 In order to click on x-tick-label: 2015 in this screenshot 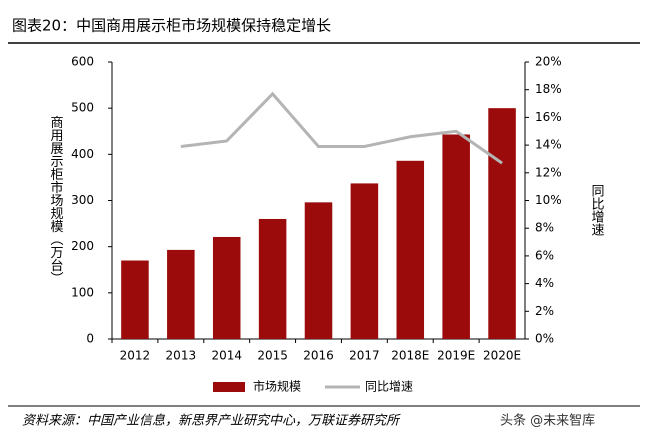, I will do `click(272, 356)`.